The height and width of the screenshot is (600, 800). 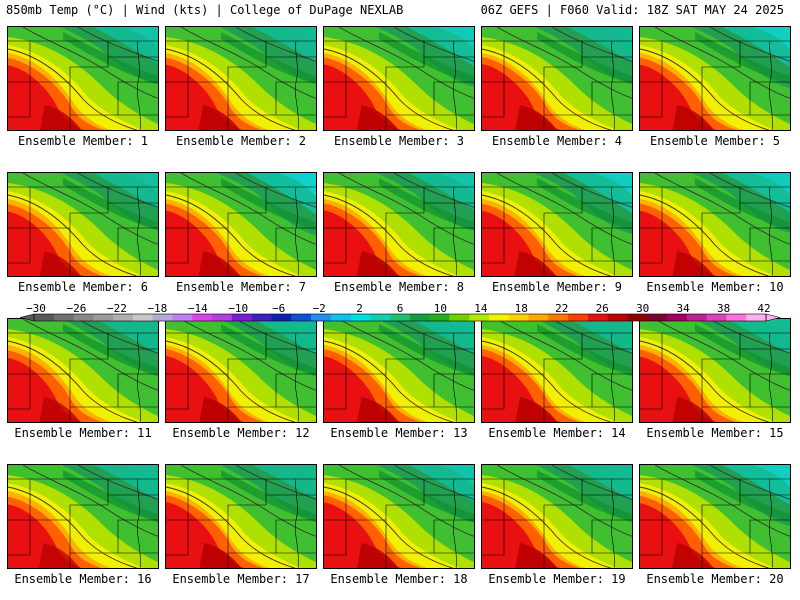 What do you see at coordinates (241, 287) in the screenshot?
I see `ensemble-member-label: Ensemble Member: 7` at bounding box center [241, 287].